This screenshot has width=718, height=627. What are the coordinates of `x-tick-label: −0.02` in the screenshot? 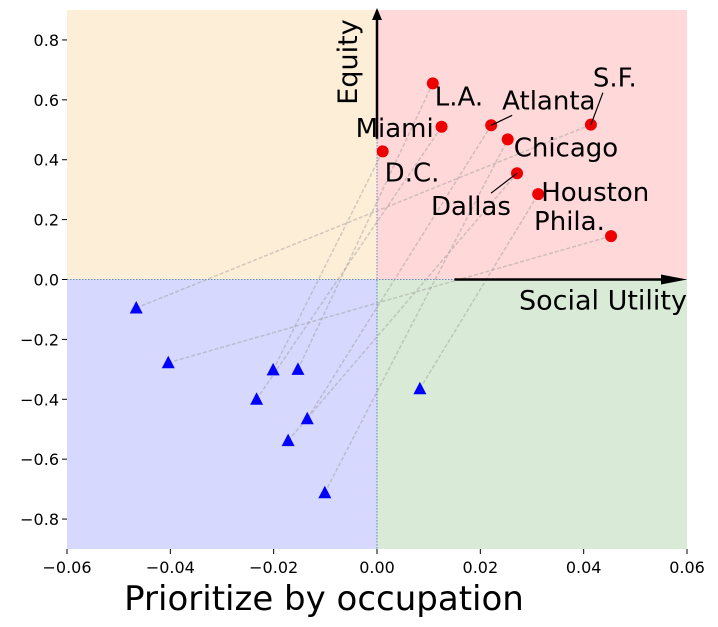 It's located at (273, 567).